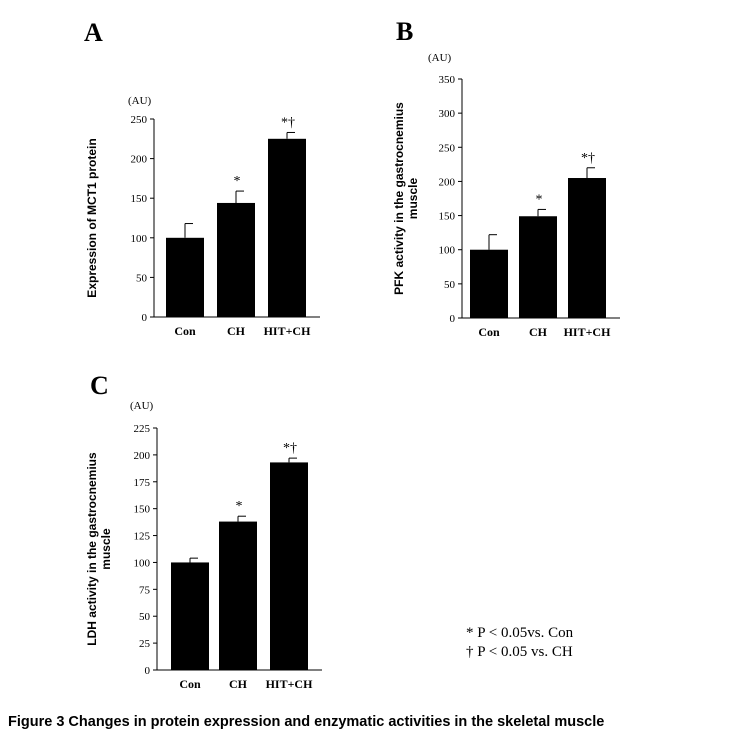  What do you see at coordinates (447, 80) in the screenshot?
I see `panel-b-y-tick-label: 350` at bounding box center [447, 80].